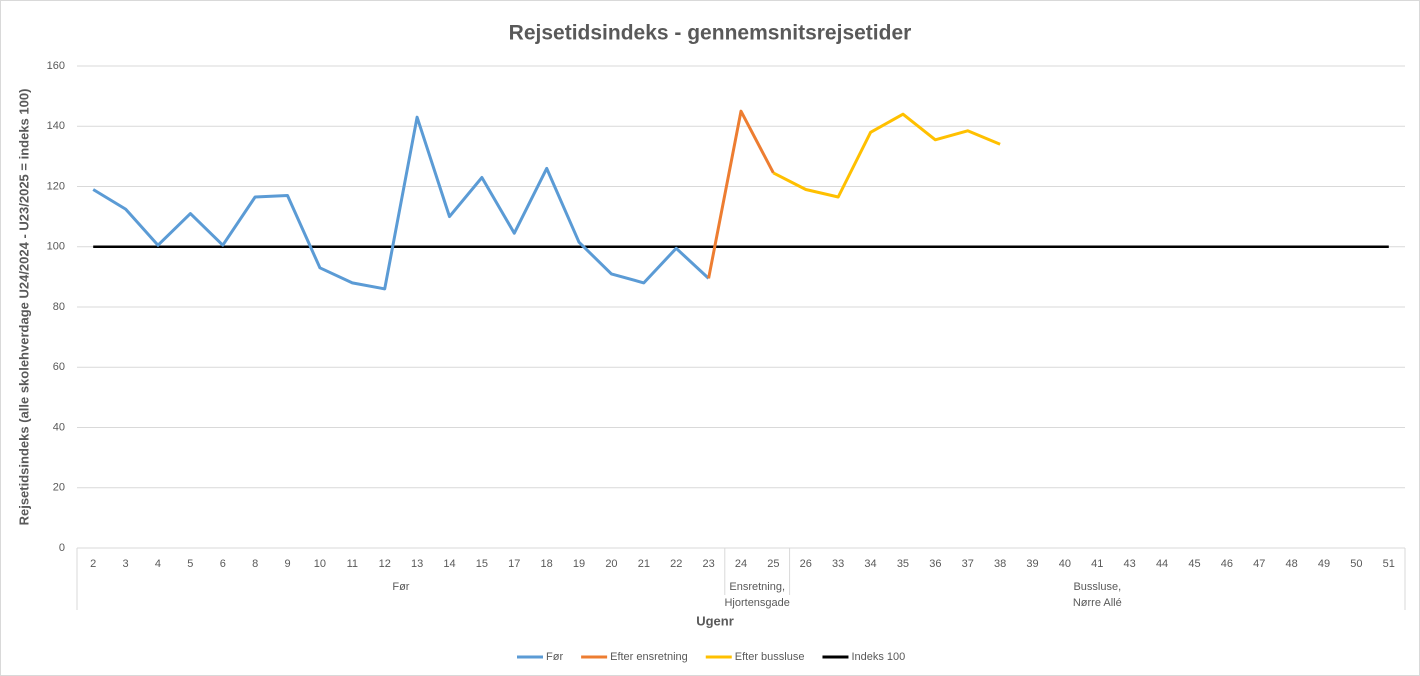 This screenshot has width=1420, height=676. What do you see at coordinates (1162, 564) in the screenshot?
I see `x-tick-label: 44` at bounding box center [1162, 564].